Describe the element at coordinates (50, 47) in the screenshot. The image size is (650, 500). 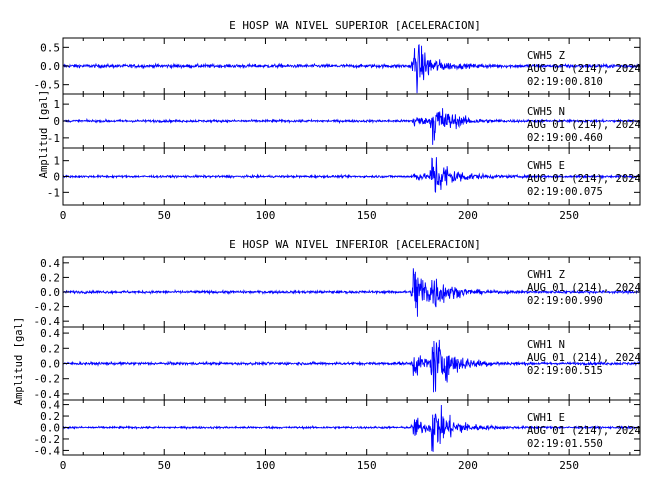
I see `y-tick-label: 0.5` at that location.